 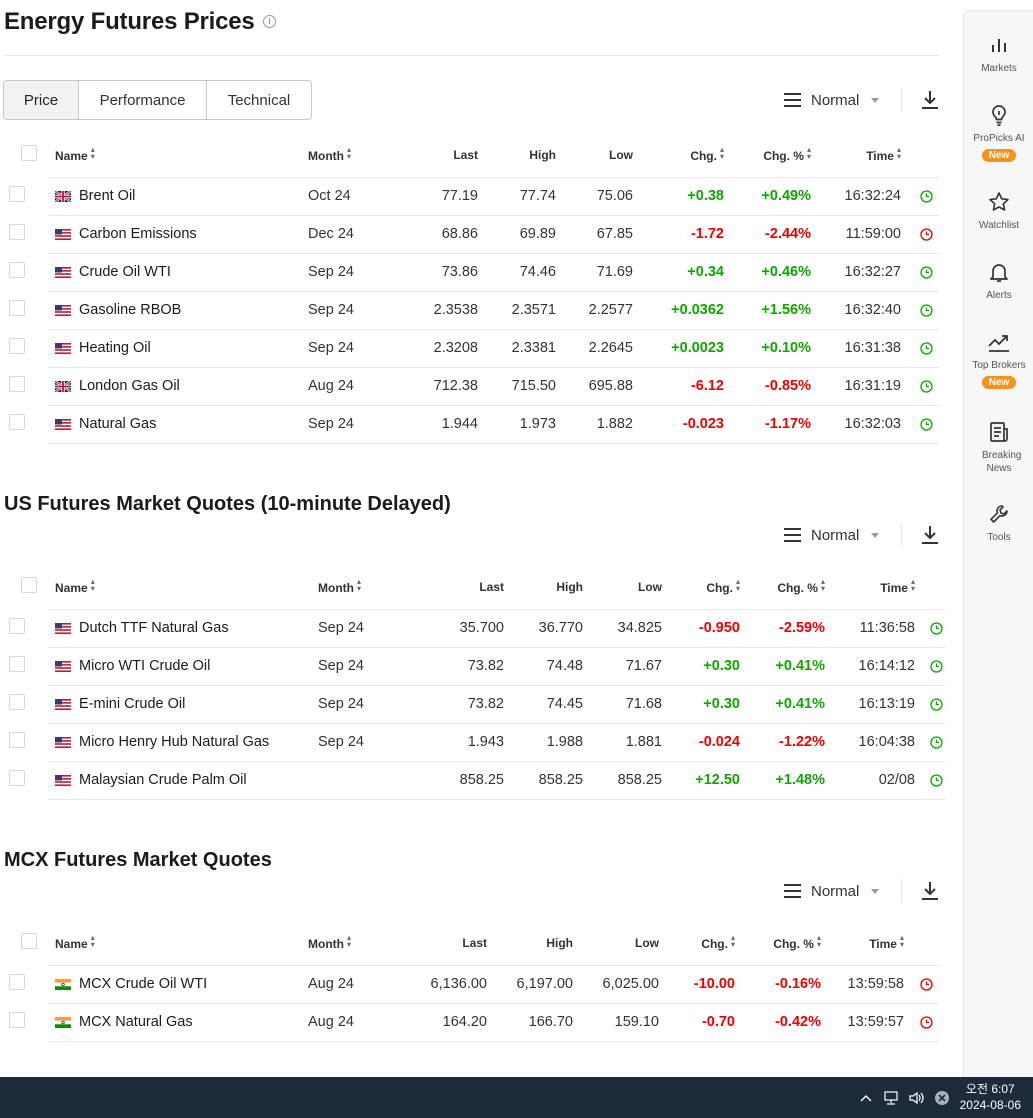 What do you see at coordinates (132, 704) in the screenshot?
I see `instrument-link: E-mini Crude Oil` at bounding box center [132, 704].